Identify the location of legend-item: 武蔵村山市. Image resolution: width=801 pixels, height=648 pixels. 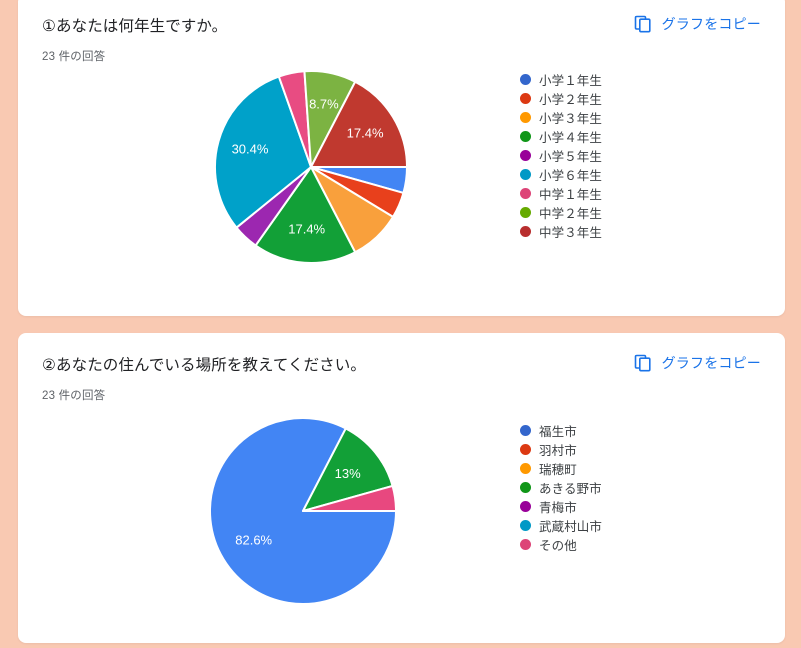
(561, 525).